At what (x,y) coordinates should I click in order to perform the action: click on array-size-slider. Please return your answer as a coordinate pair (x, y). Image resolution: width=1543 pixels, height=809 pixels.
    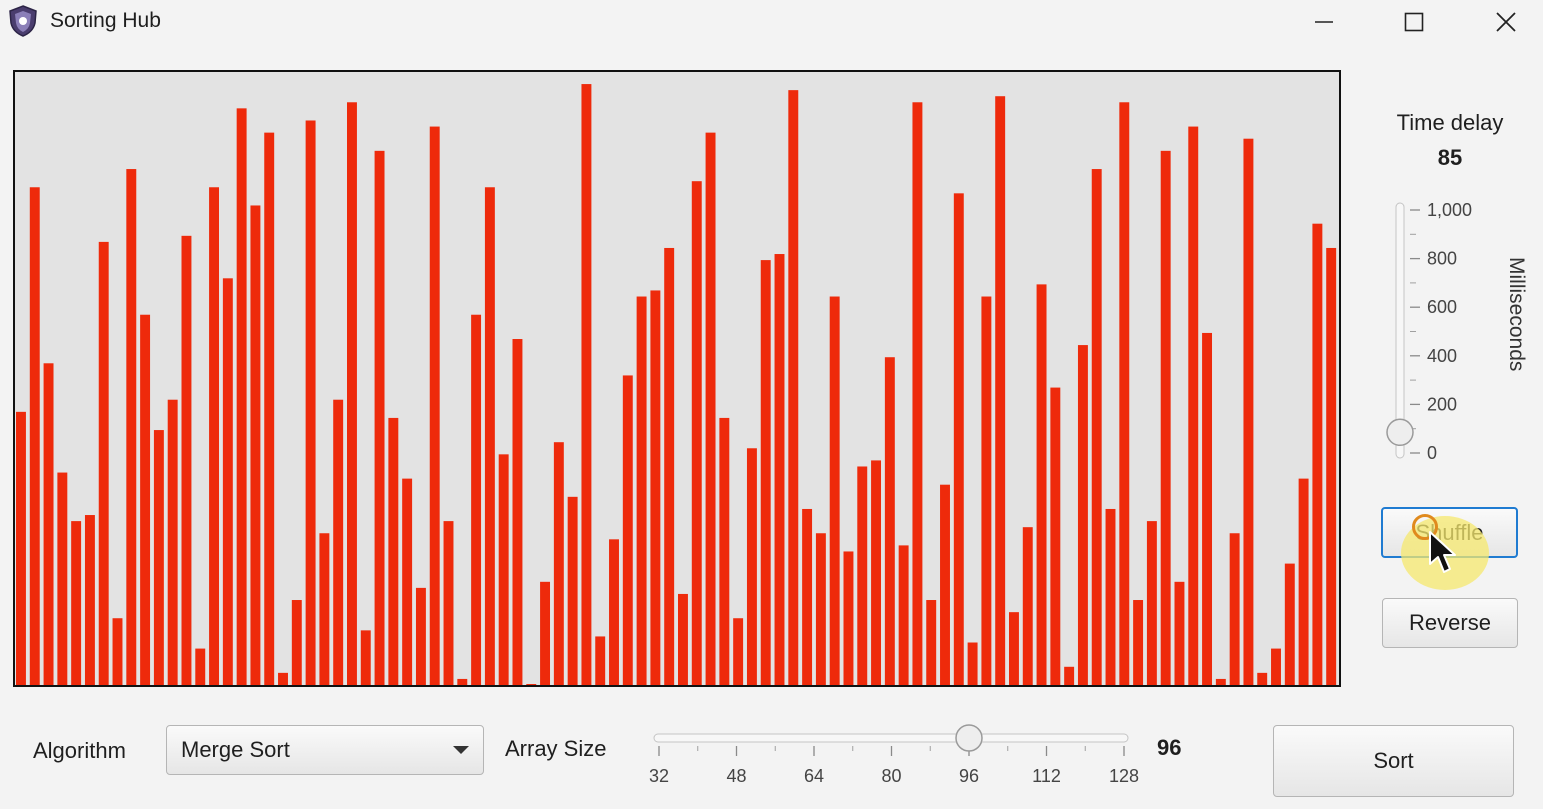
    Looking at the image, I should click on (895, 758).